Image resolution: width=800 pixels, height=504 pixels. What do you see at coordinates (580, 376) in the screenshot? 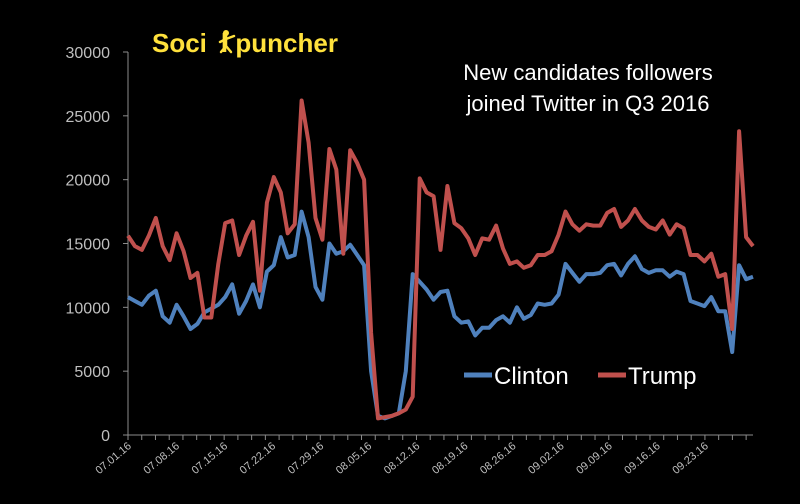
I see `legend: Clinton Trump` at bounding box center [580, 376].